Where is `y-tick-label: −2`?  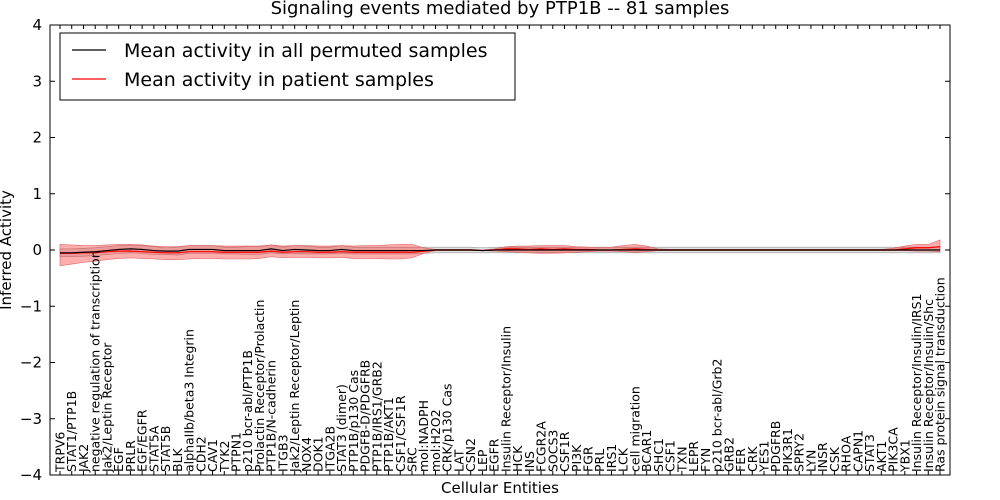 y-tick-label: −2 is located at coordinates (31, 363).